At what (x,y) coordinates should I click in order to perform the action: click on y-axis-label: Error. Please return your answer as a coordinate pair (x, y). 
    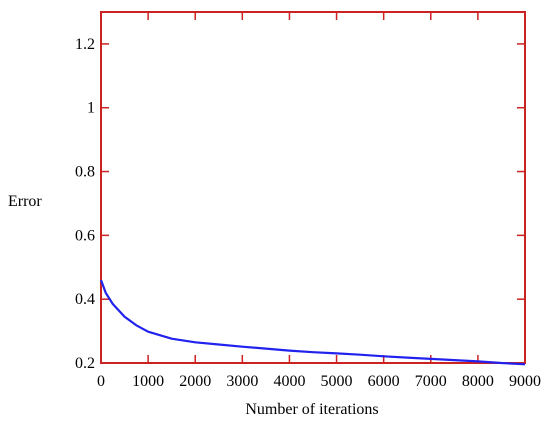
    Looking at the image, I should click on (25, 201).